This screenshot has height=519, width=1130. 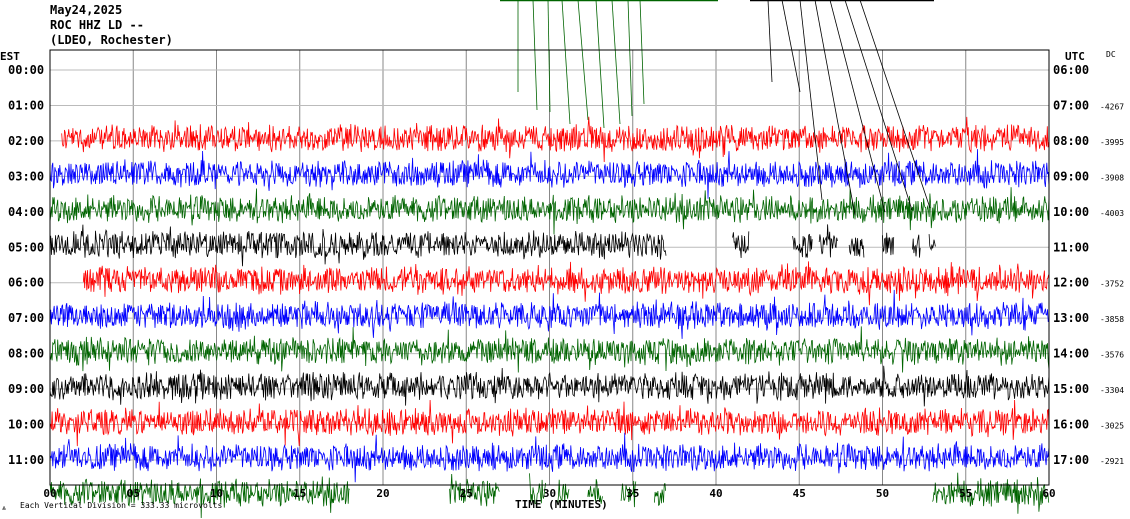 I want to click on dc-offset-label: -3752, so click(x=1112, y=284).